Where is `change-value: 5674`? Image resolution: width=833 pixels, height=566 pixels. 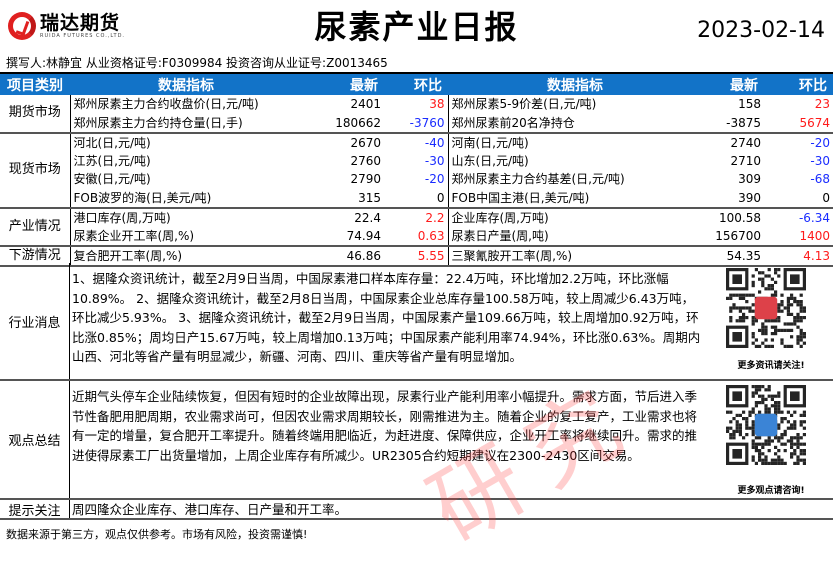 change-value: 5674 is located at coordinates (798, 123).